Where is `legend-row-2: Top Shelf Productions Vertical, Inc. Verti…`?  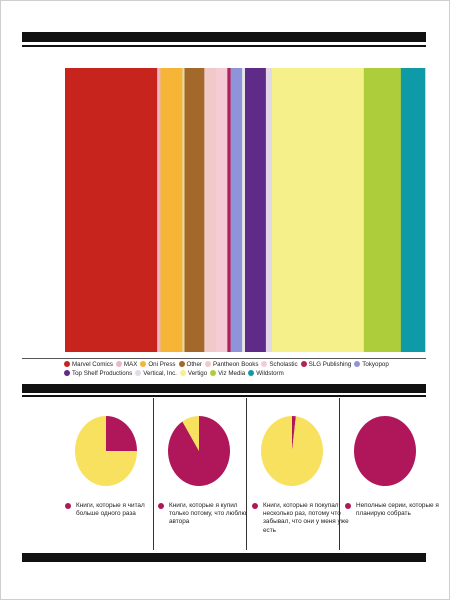
legend-row-2: Top Shelf Productions Vertical, Inc. Verti… is located at coordinates (234, 374).